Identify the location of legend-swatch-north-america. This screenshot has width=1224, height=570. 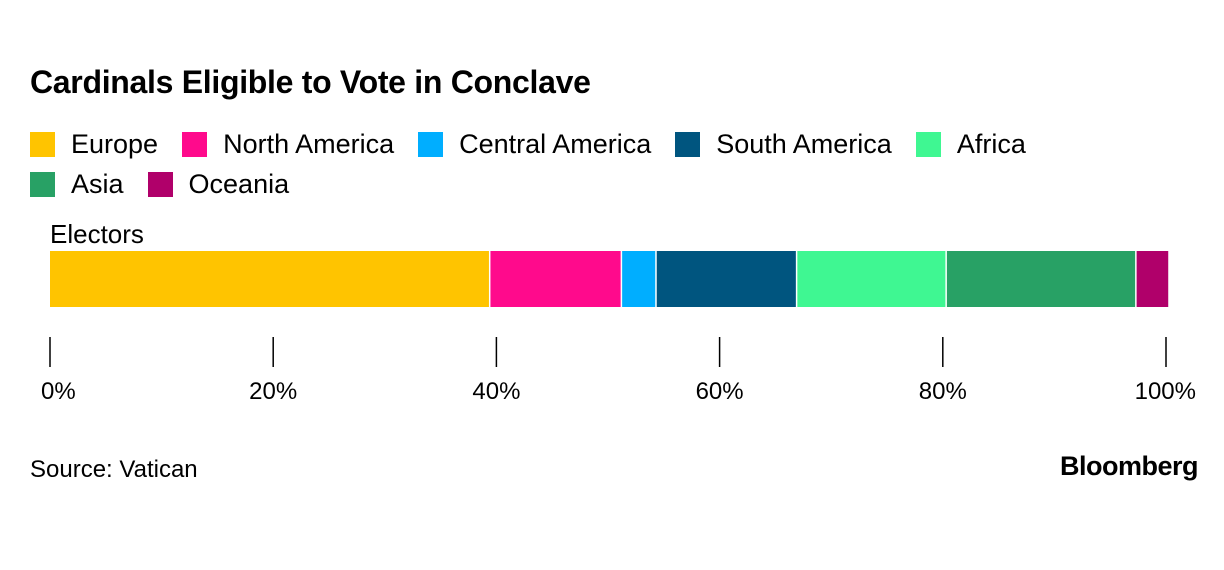
(195, 144).